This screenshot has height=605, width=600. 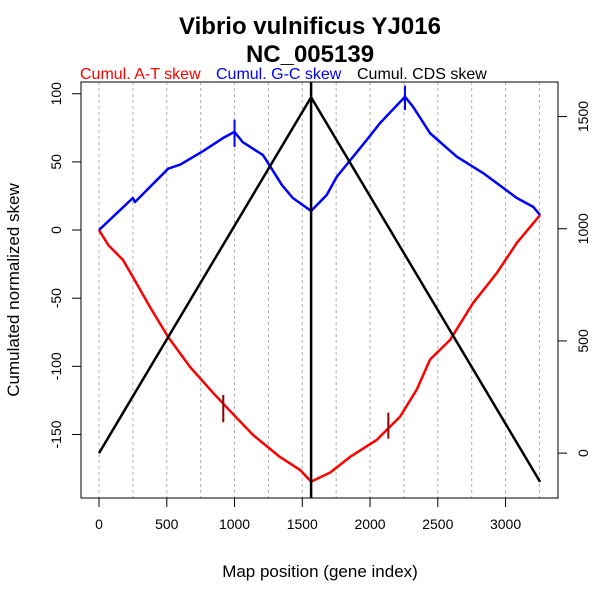 I want to click on y2-tick-label: 1000, so click(x=583, y=228).